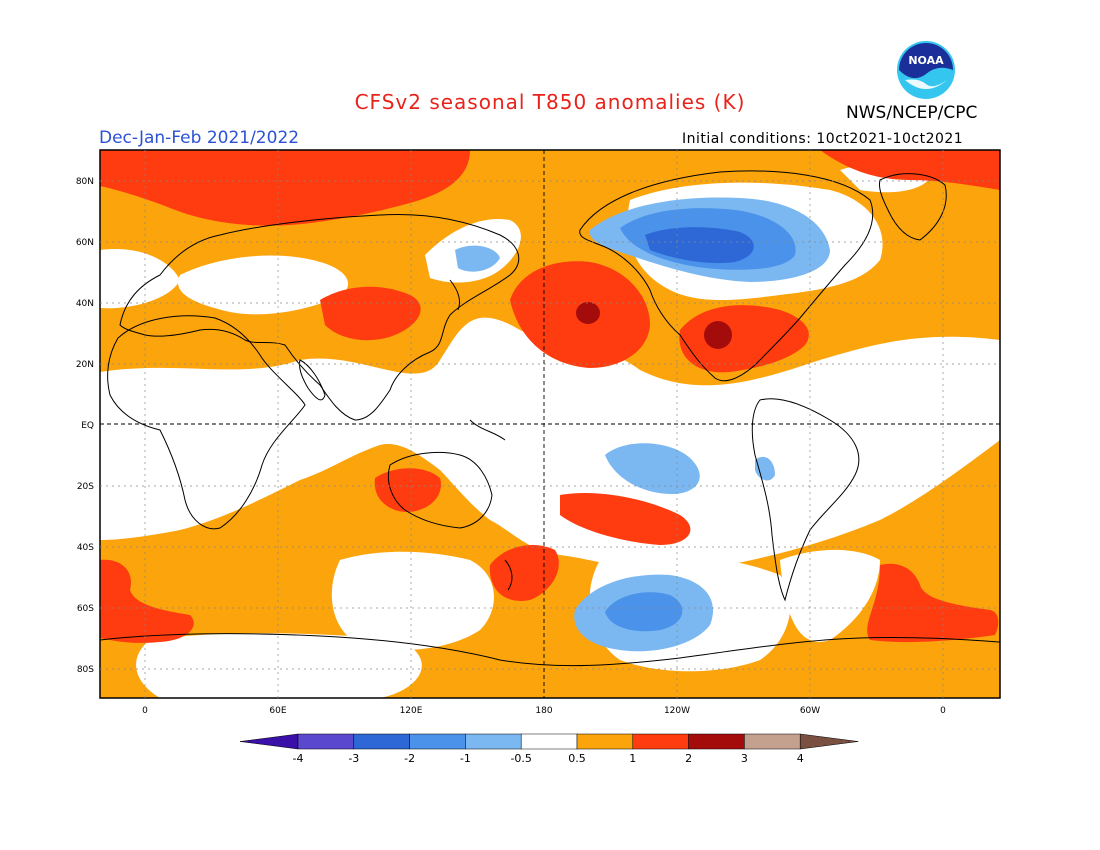 The image size is (1100, 850). What do you see at coordinates (632, 758) in the screenshot?
I see `colorbar-label: 1` at bounding box center [632, 758].